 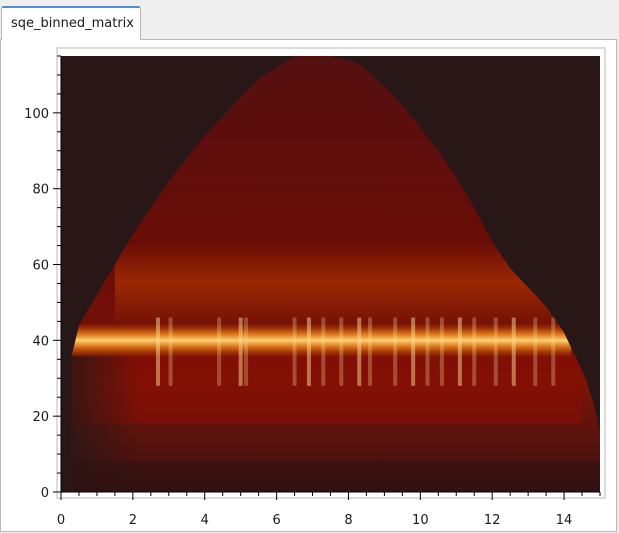 What do you see at coordinates (36, 114) in the screenshot?
I see `y-tick-label: 100` at bounding box center [36, 114].